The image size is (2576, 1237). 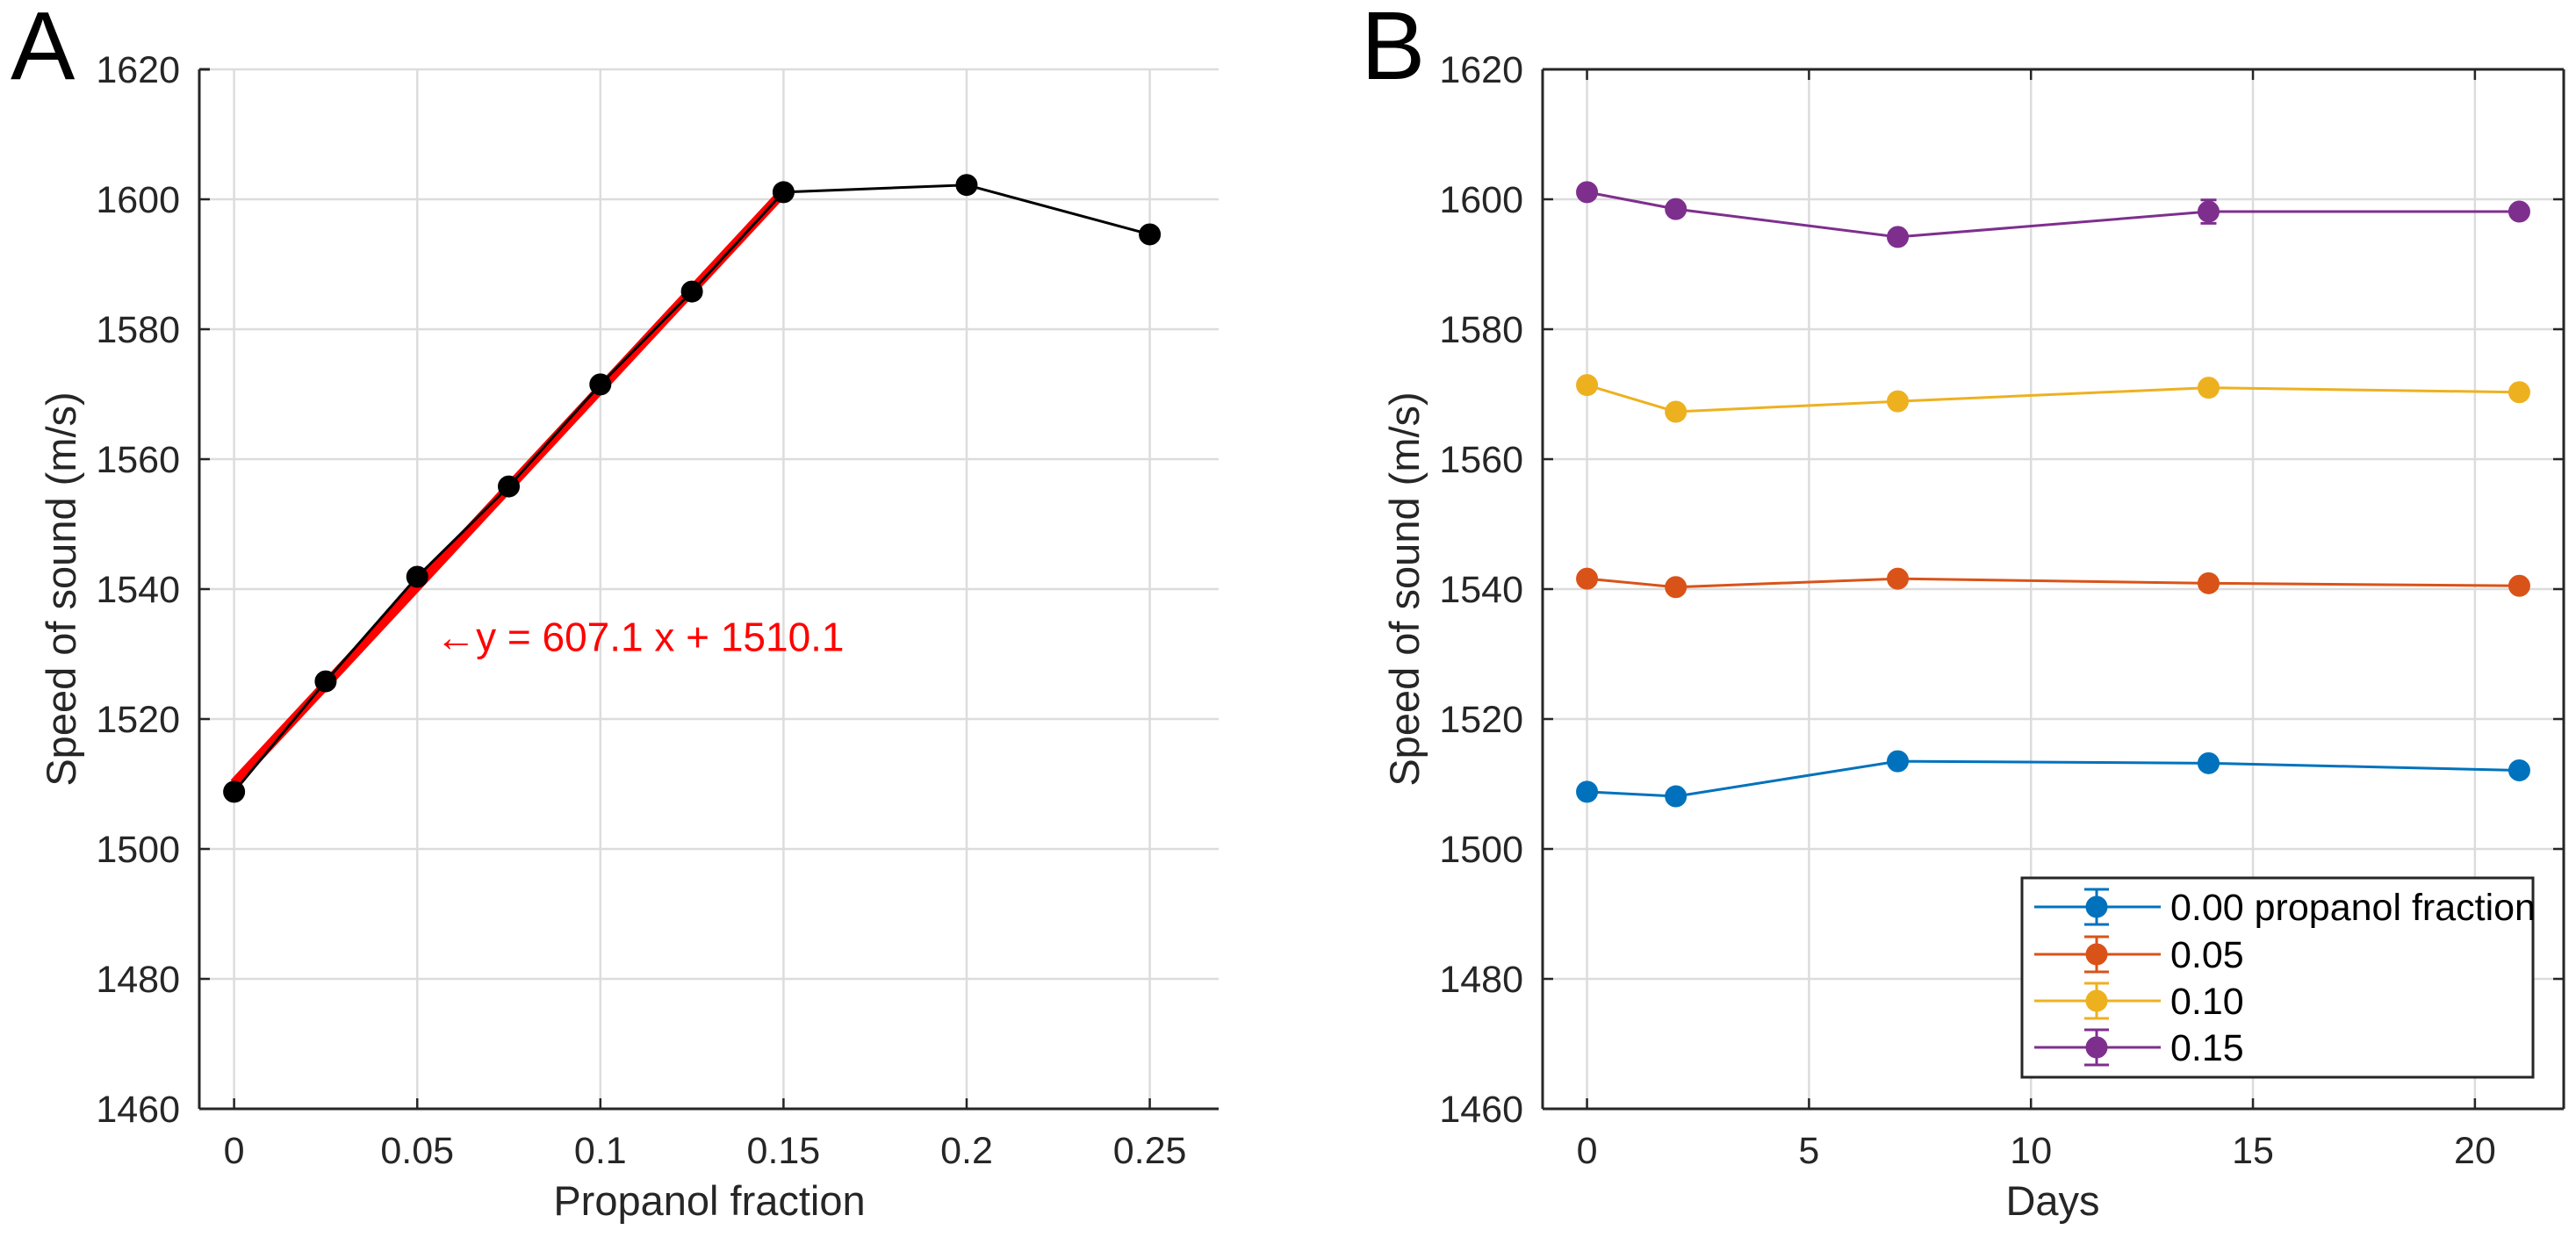 What do you see at coordinates (417, 1151) in the screenshot?
I see `x-tick-label: 0.05` at bounding box center [417, 1151].